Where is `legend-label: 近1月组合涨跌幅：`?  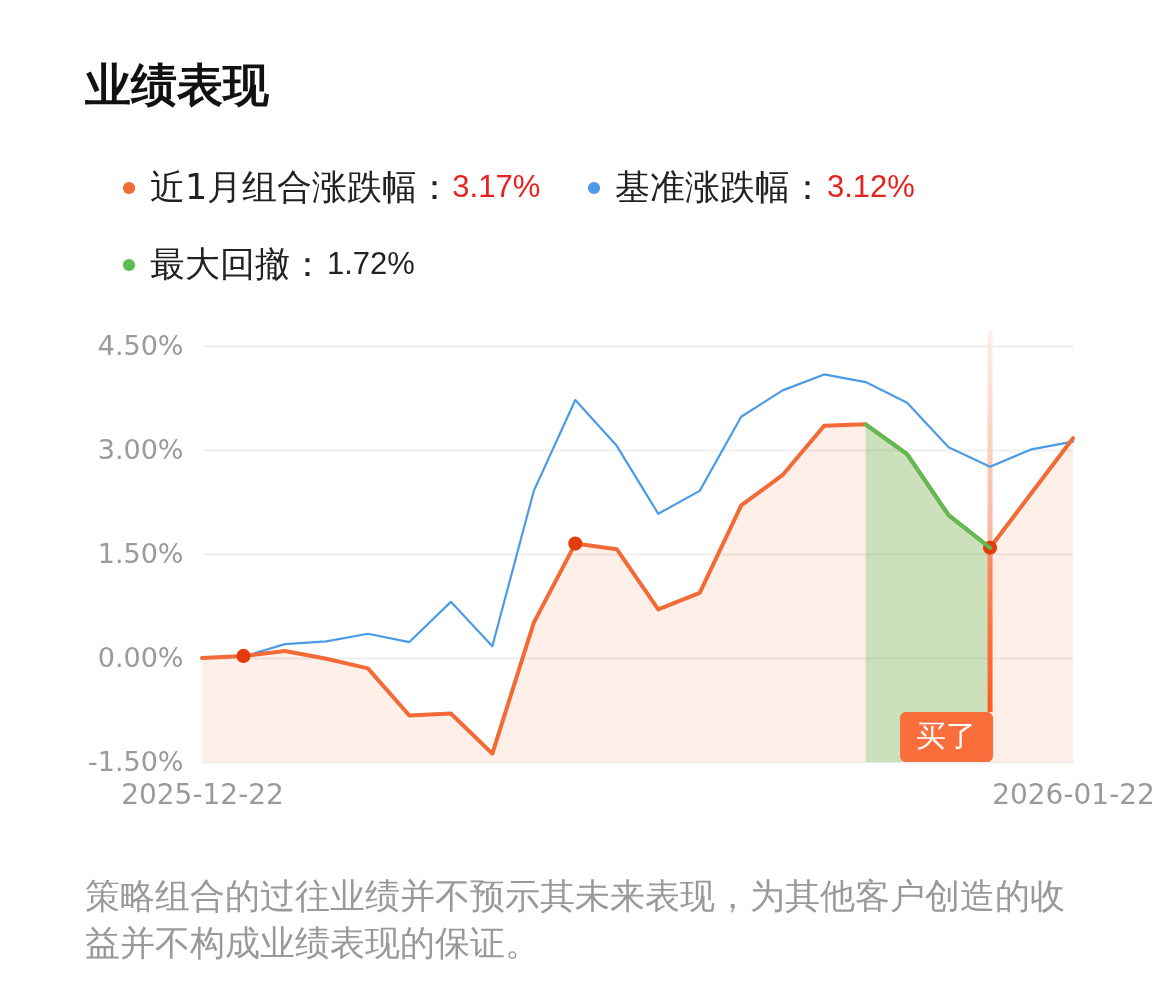
legend-label: 近1月组合涨跌幅： is located at coordinates (301, 187).